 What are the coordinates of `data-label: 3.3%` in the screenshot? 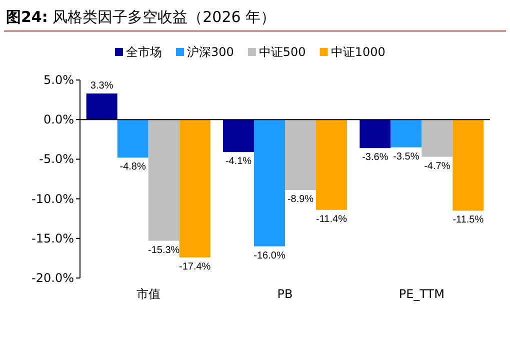 It's located at (102, 86).